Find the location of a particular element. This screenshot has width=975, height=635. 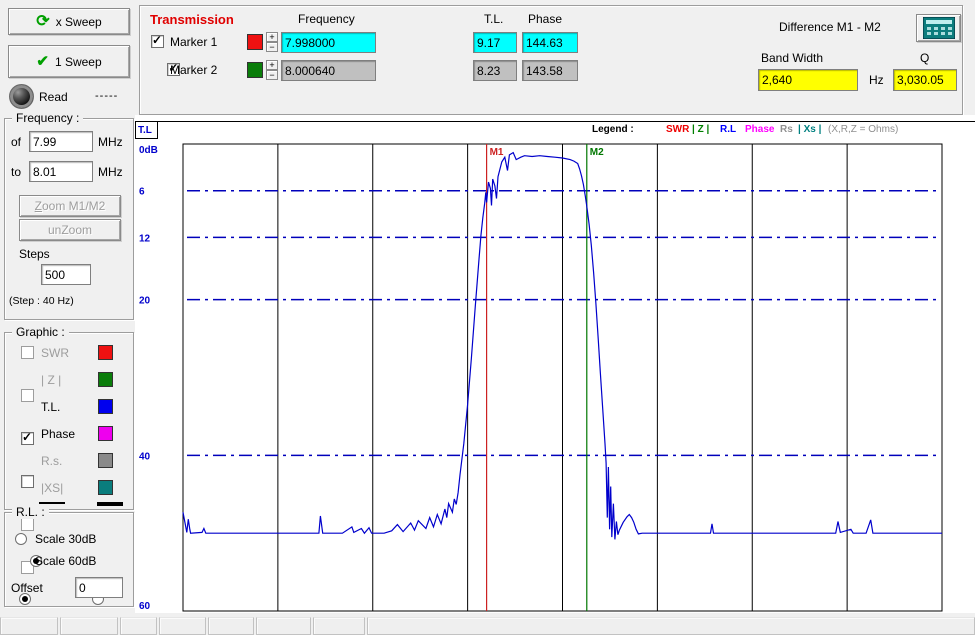

rl-panel: R.L. : Scale 30dB Scale 60dB Offset is located at coordinates (69, 556).